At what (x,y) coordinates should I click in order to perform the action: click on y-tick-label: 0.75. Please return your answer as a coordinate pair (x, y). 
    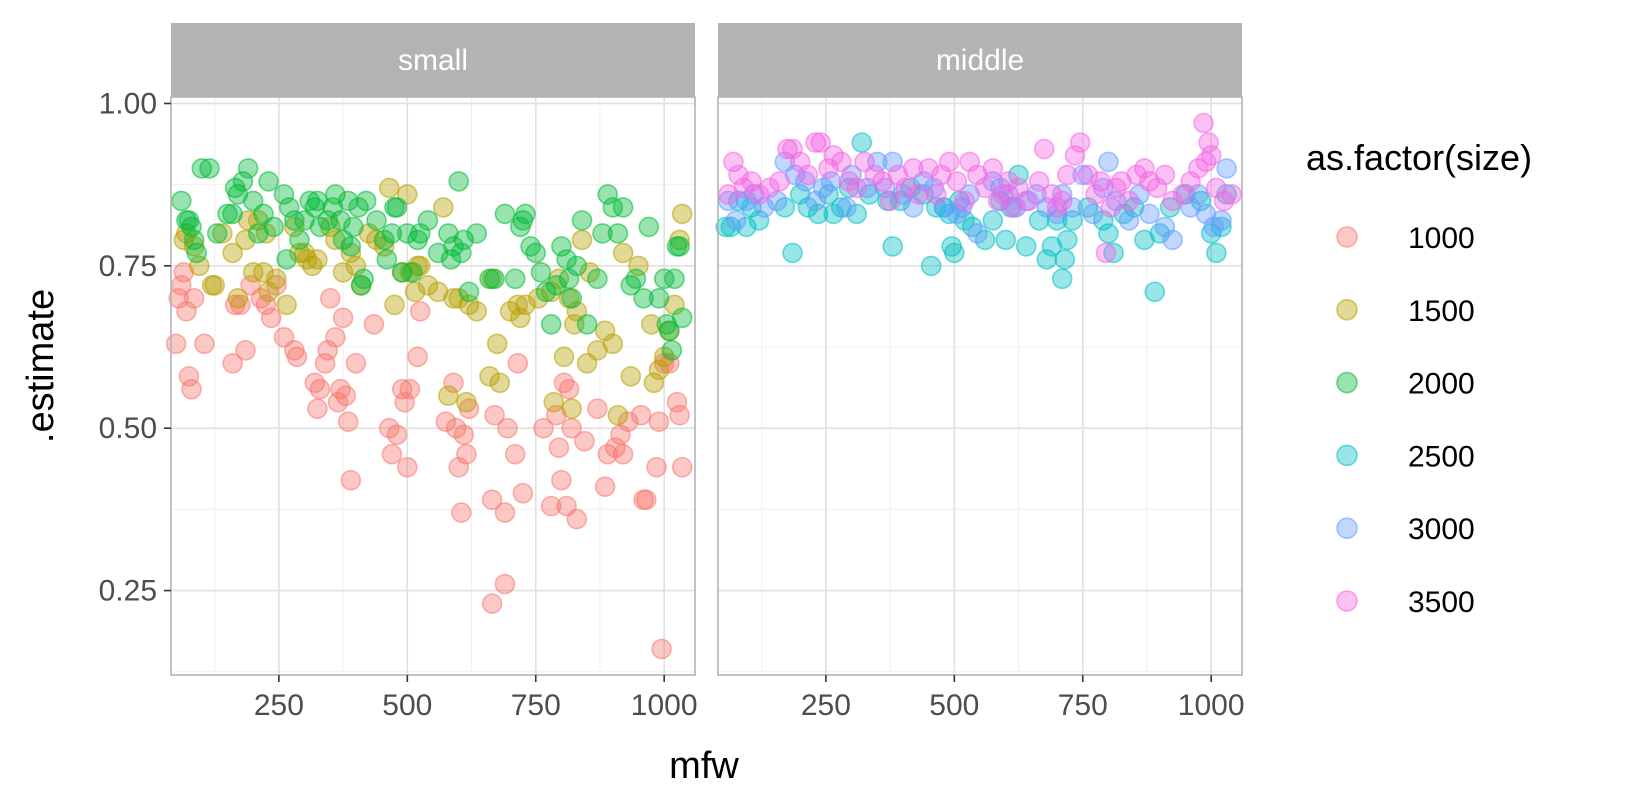
    Looking at the image, I should click on (128, 266).